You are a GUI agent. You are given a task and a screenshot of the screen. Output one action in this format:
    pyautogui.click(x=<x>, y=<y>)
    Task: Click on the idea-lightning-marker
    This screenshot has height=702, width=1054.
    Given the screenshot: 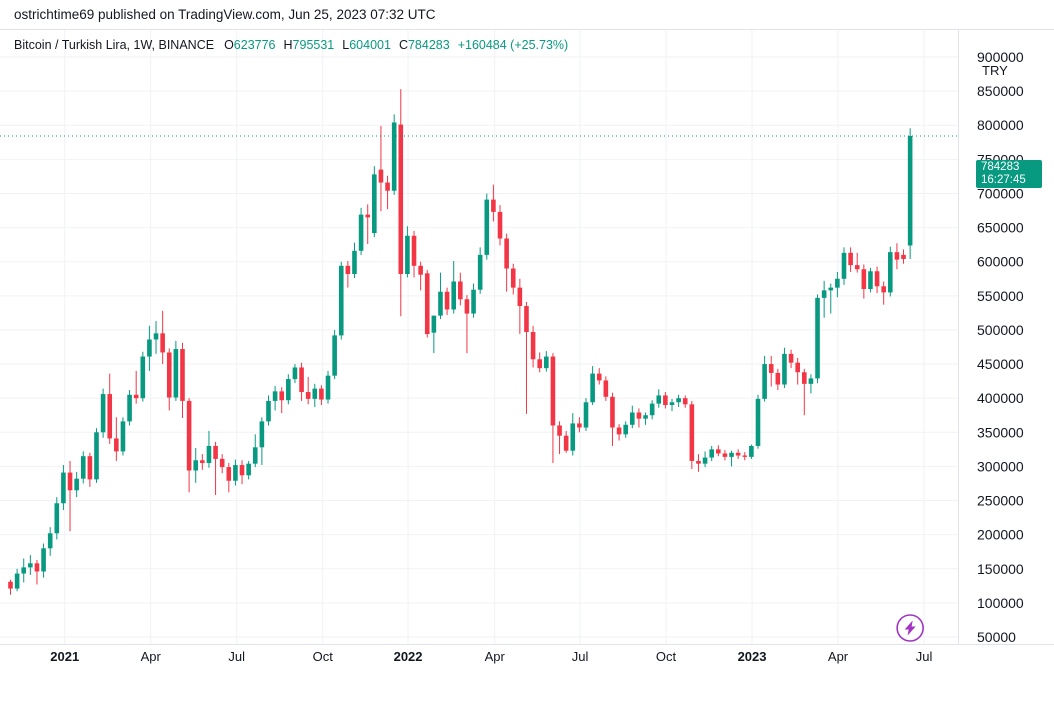 What is the action you would take?
    pyautogui.click(x=910, y=628)
    